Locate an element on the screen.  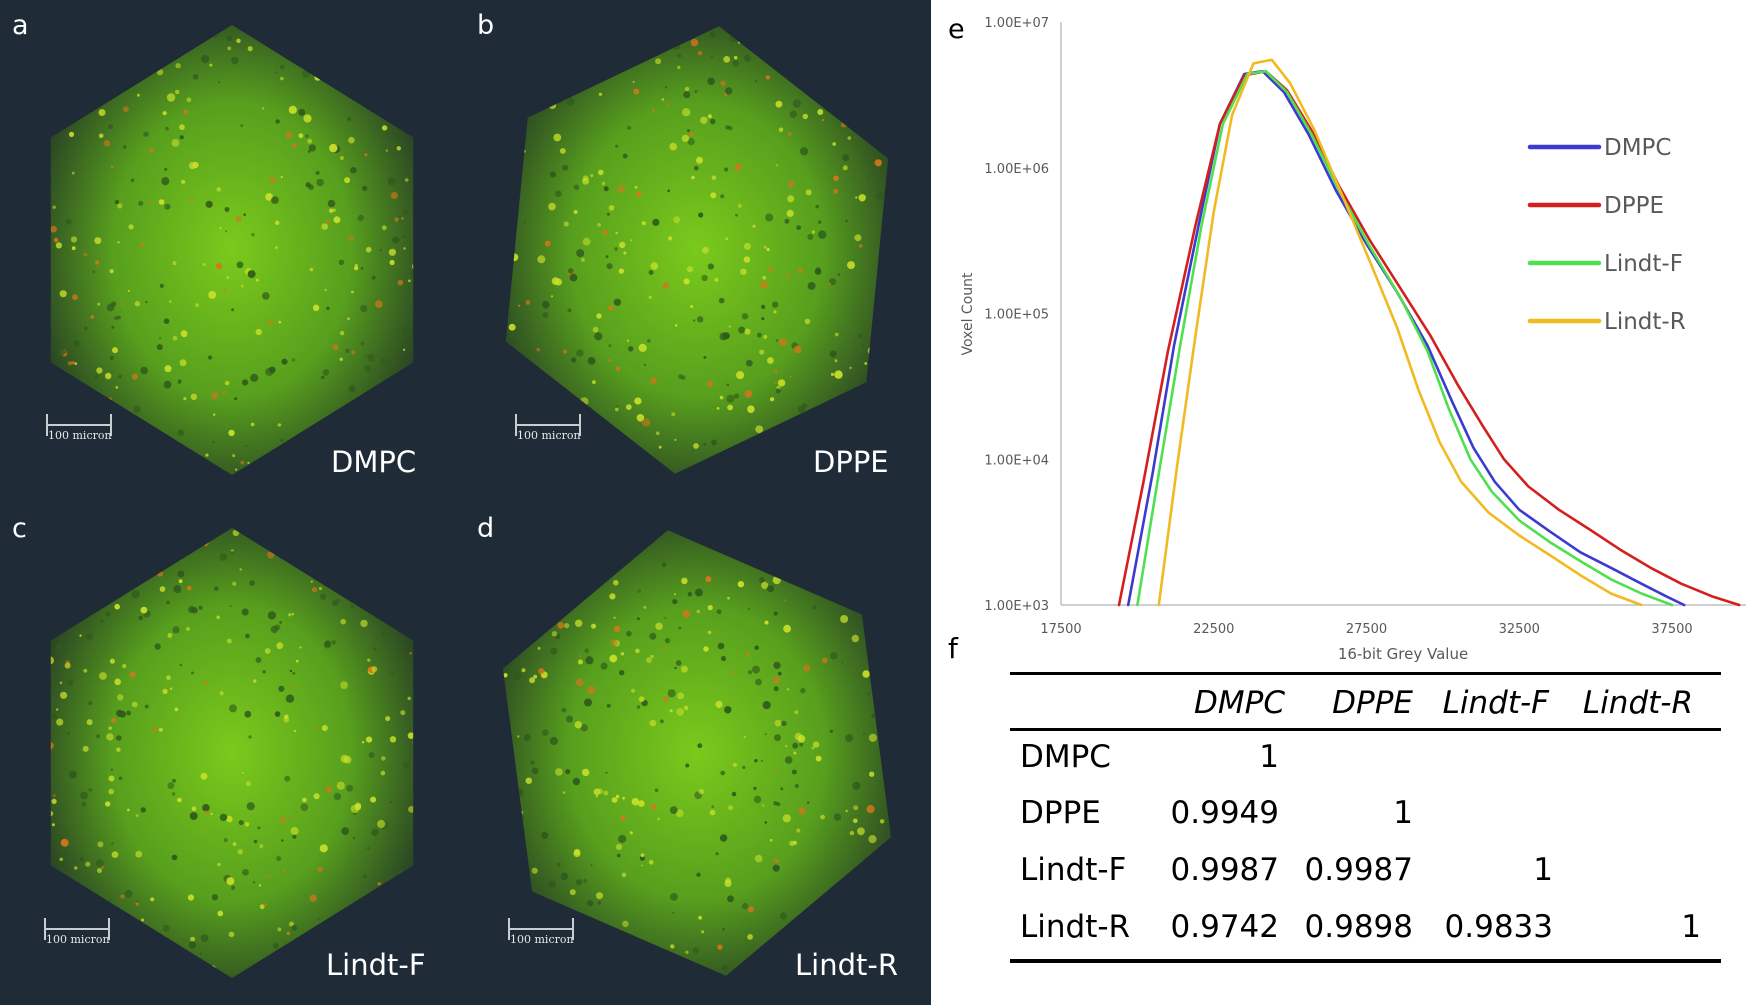
panel-letter: c is located at coordinates (19, 528).